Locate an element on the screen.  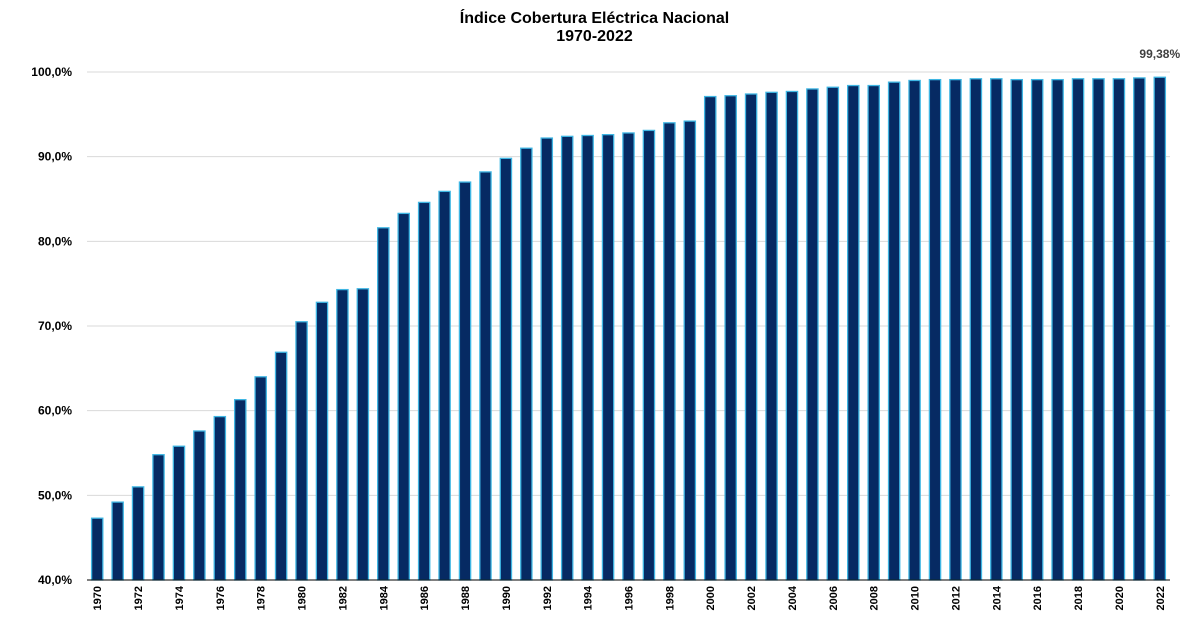
x-tick-label: 2010 is located at coordinates (916, 598).